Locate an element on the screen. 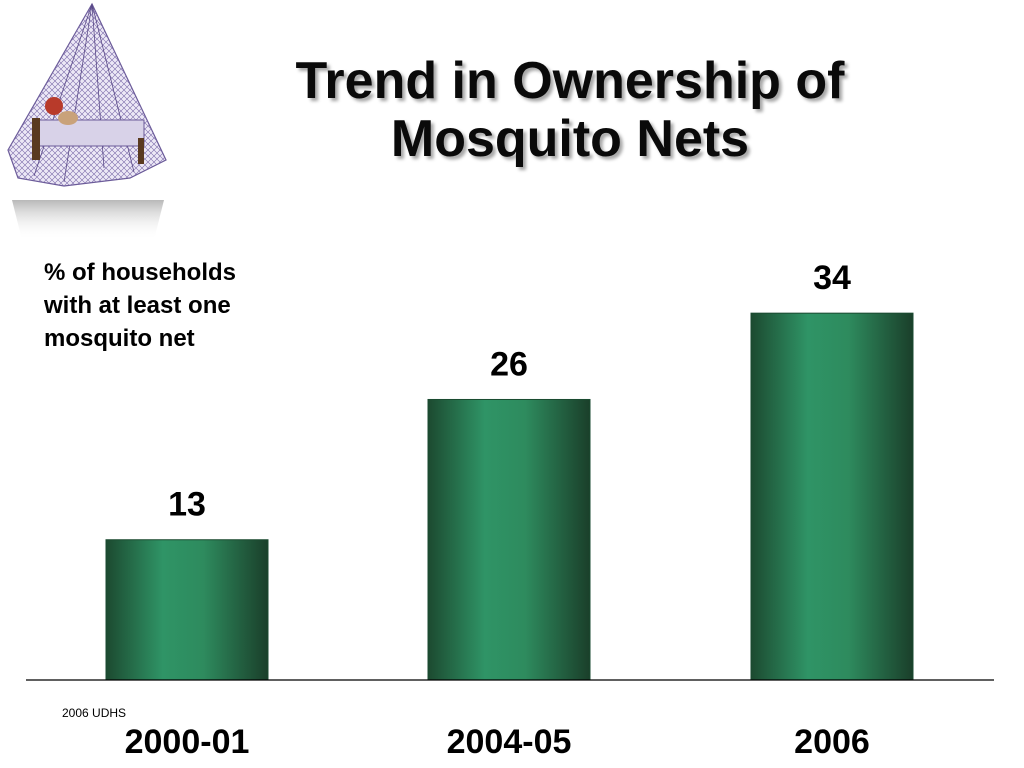 The height and width of the screenshot is (768, 1024). bar-2006 is located at coordinates (832, 496).